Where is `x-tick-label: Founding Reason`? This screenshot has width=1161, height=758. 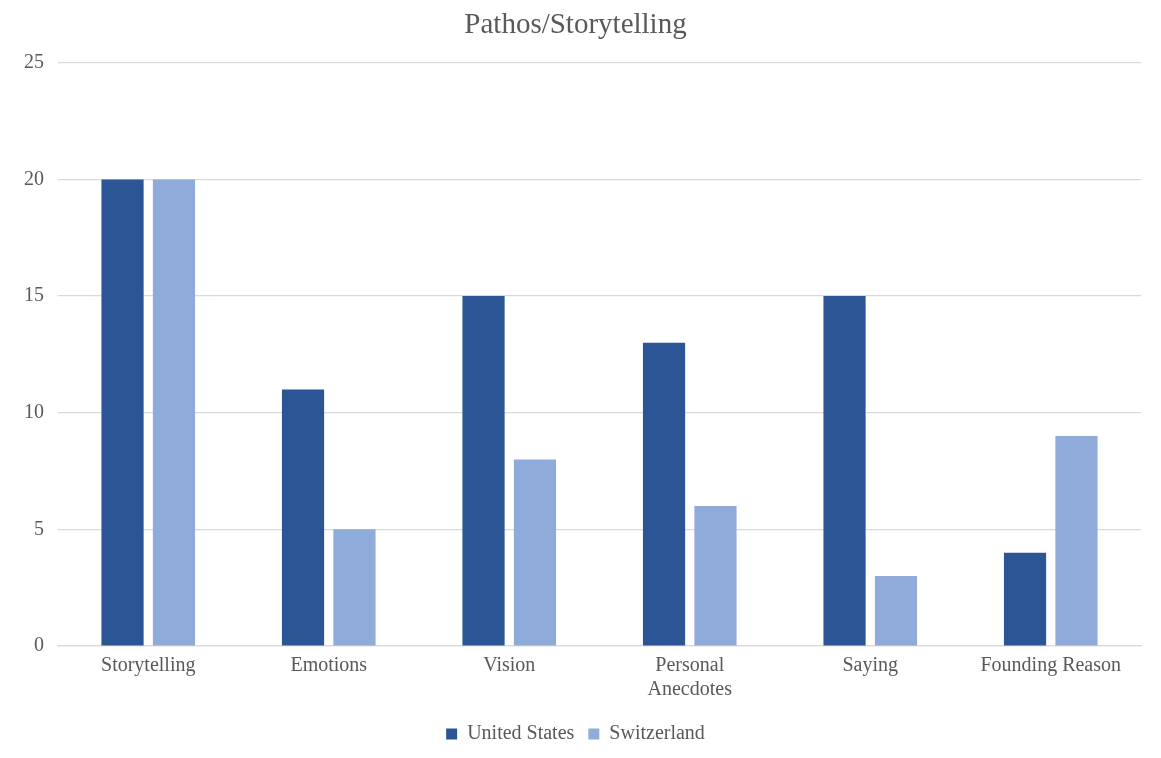
x-tick-label: Founding Reason is located at coordinates (1051, 665).